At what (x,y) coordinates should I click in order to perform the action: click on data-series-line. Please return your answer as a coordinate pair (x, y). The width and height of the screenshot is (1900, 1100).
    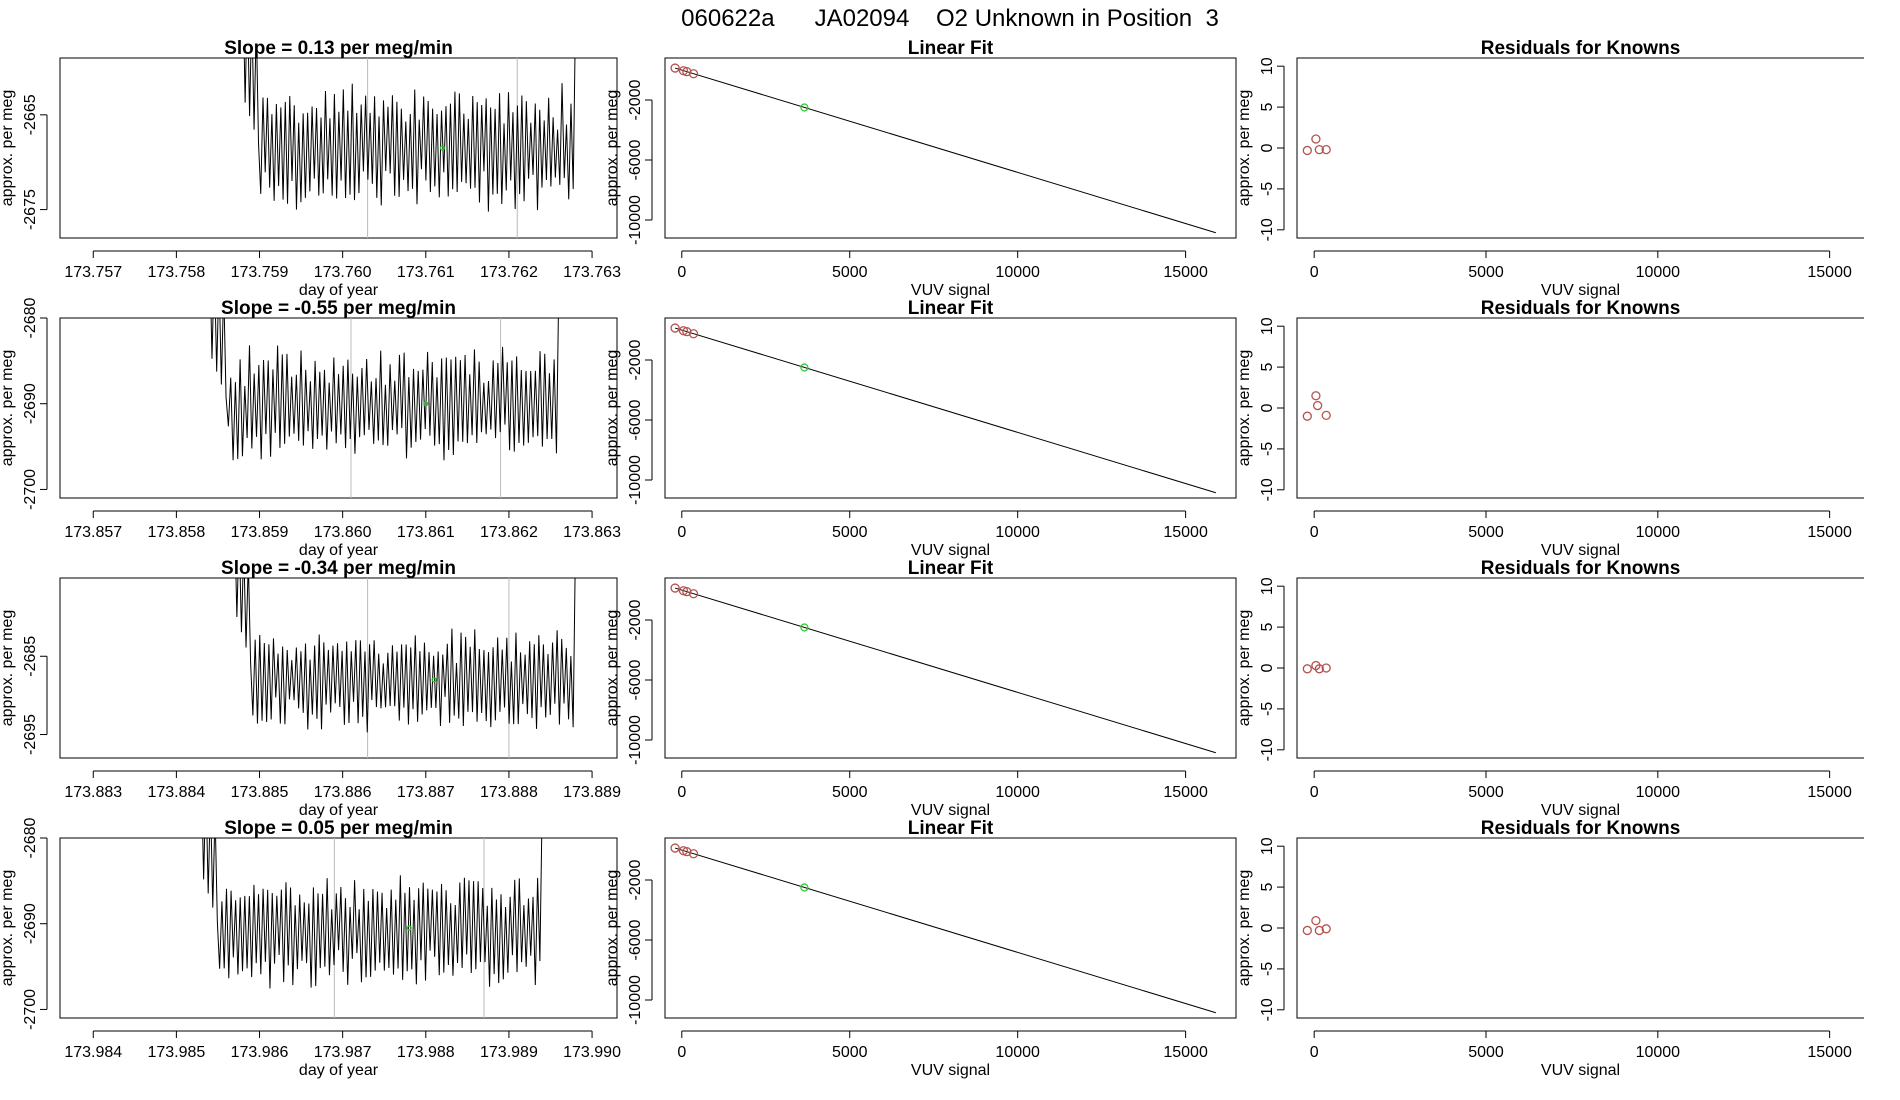
    Looking at the image, I should click on (409, 135).